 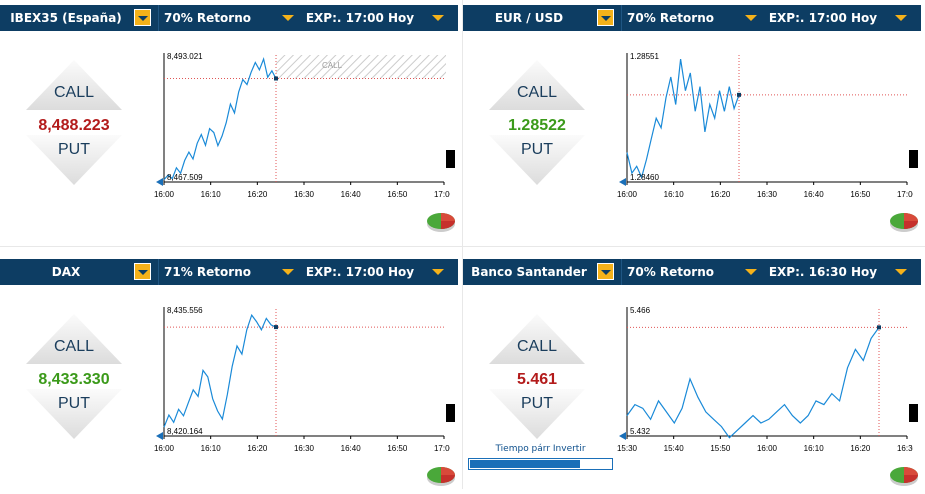 I want to click on asset-name: DAX, so click(x=66, y=272).